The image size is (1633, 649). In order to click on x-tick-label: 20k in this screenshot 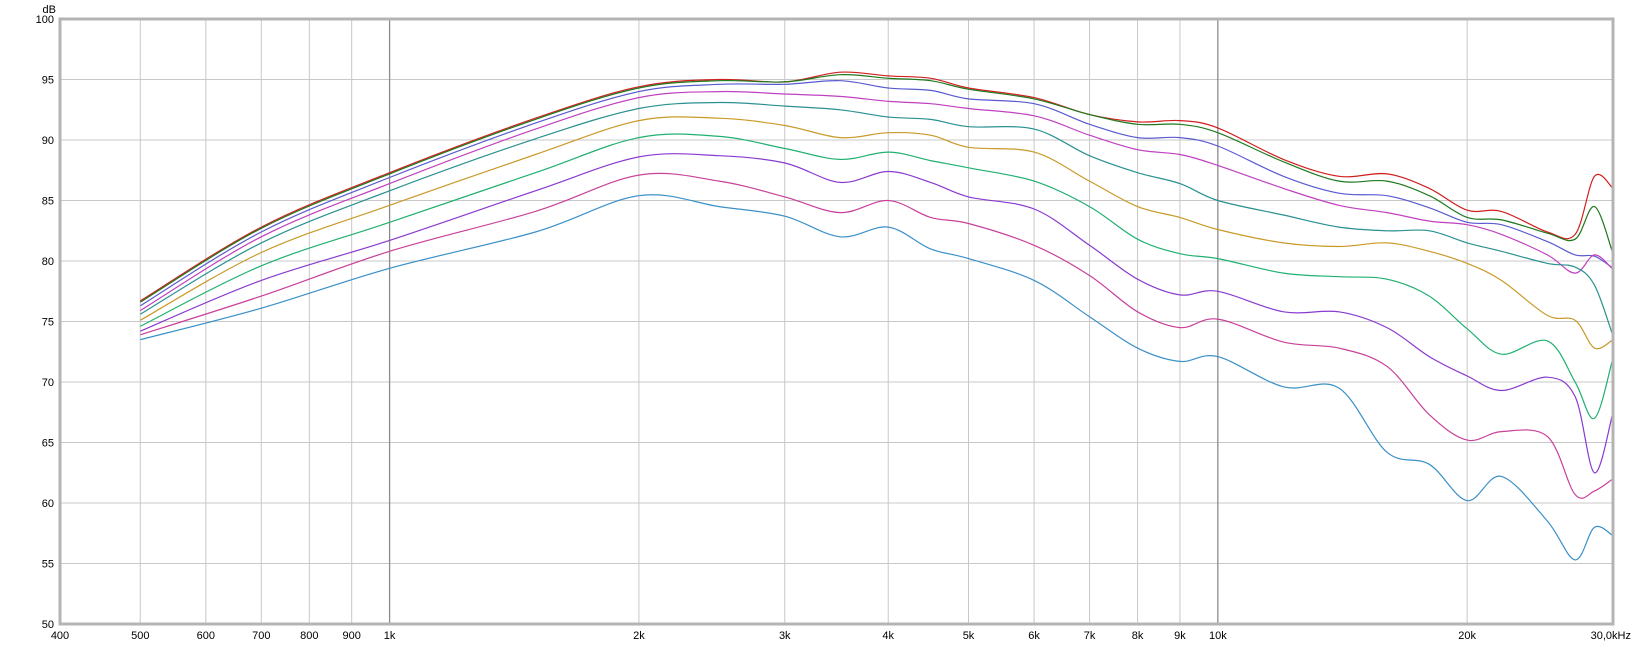, I will do `click(1467, 636)`.